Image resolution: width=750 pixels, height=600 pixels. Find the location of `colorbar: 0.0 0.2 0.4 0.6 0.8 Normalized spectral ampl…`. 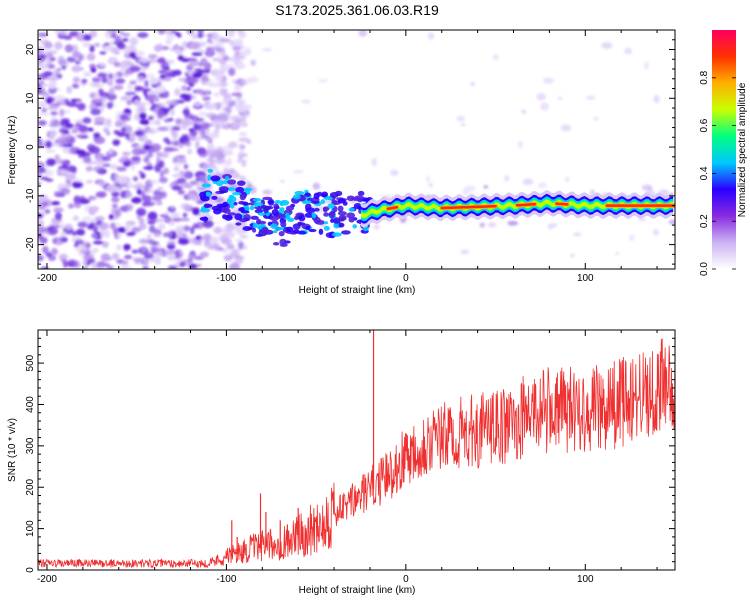

colorbar: 0.0 0.2 0.4 0.6 0.8 Normalized spectral ampl… is located at coordinates (723, 153).